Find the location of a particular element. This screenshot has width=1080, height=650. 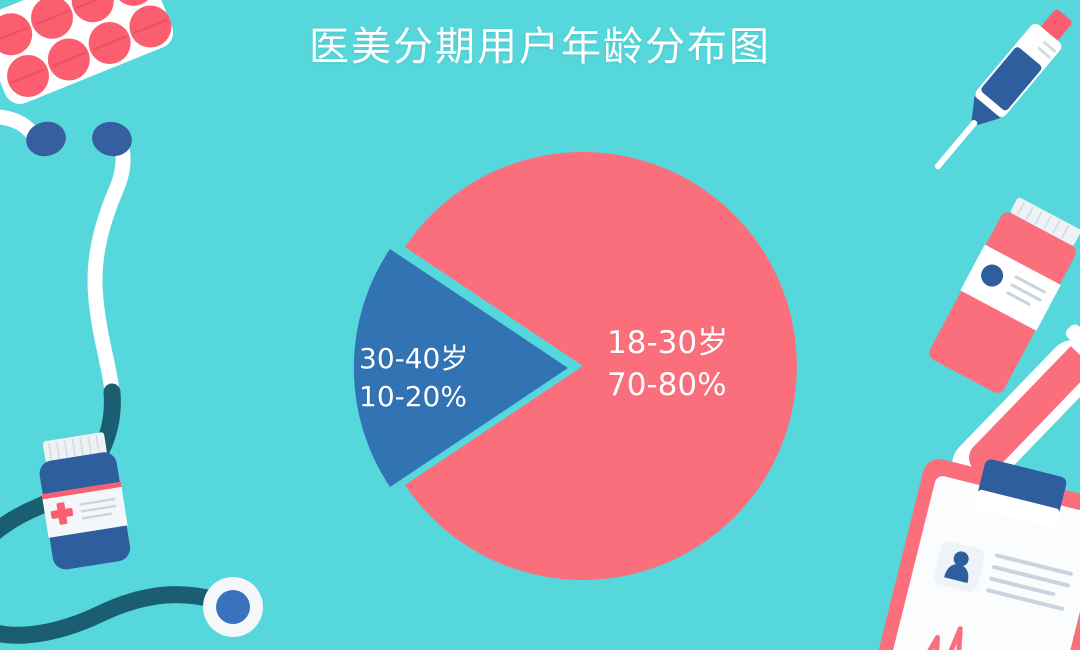

pie-label-18-30: 18-30岁 70-80% is located at coordinates (667, 364).